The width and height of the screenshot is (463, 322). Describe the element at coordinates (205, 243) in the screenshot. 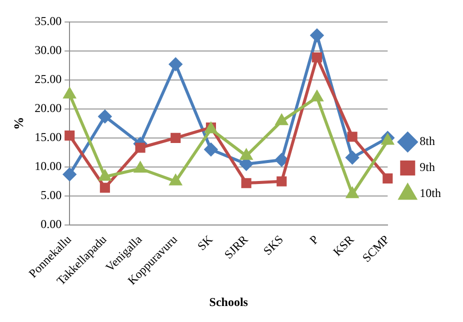

I see `x-tick-label: SK` at that location.